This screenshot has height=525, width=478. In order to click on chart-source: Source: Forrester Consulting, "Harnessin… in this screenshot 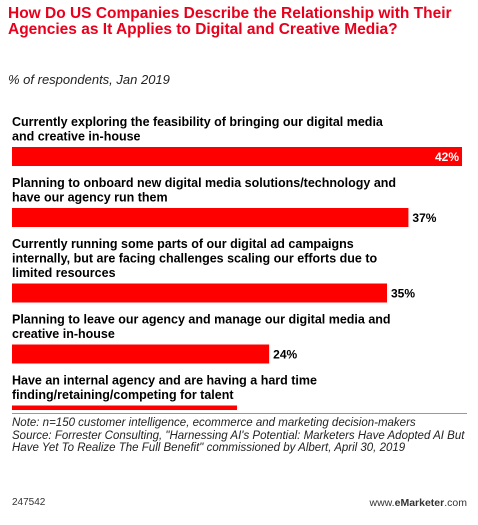, I will do `click(238, 442)`.